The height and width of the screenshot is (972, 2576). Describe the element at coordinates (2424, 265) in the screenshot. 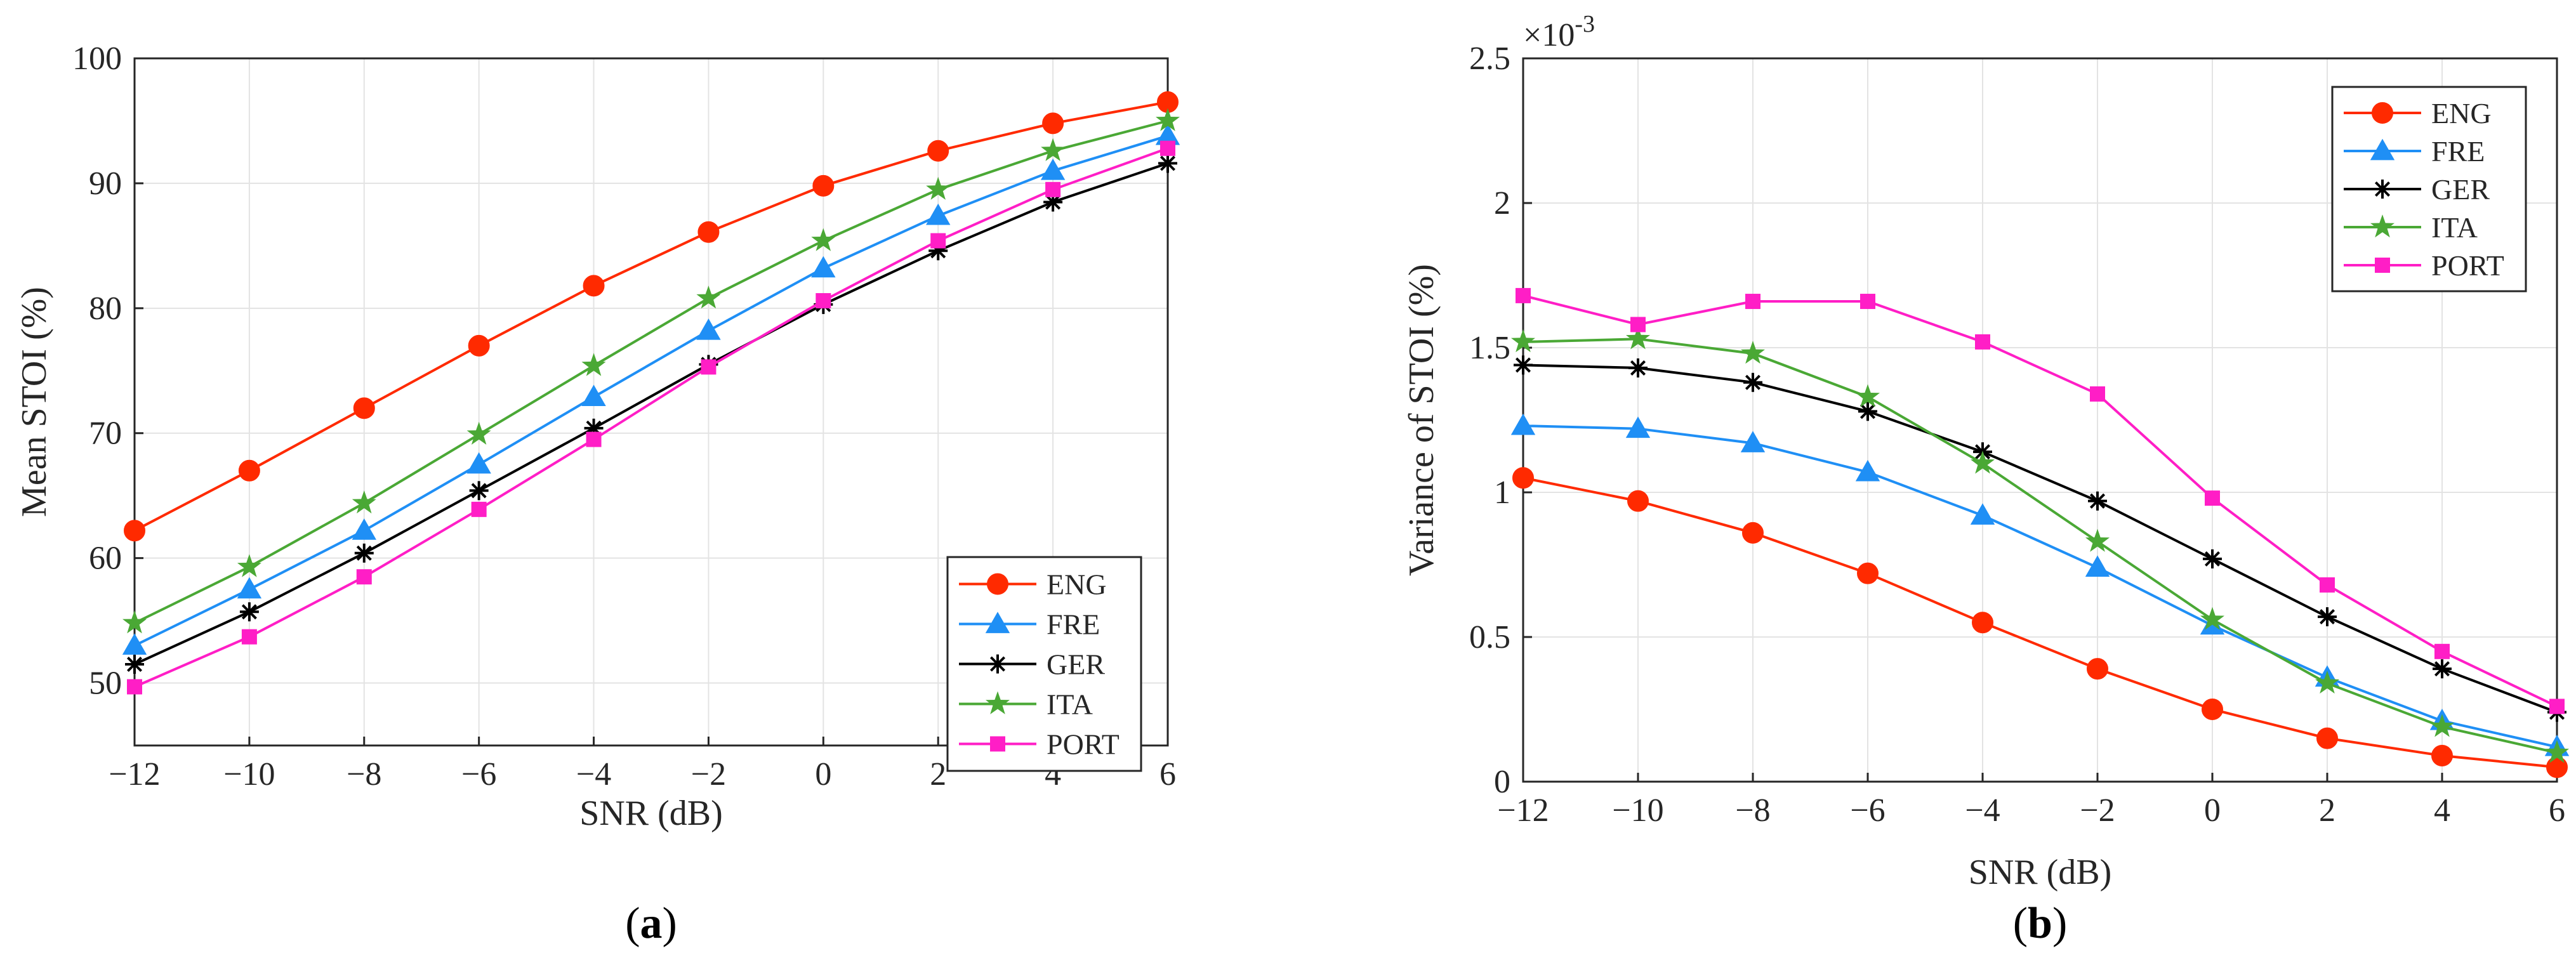

I see `legend-item-port: PORT` at that location.